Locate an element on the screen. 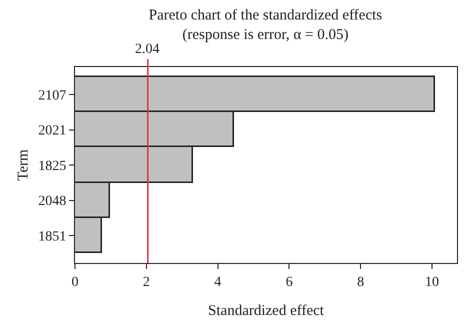  y-axis-title: Term is located at coordinates (23, 164).